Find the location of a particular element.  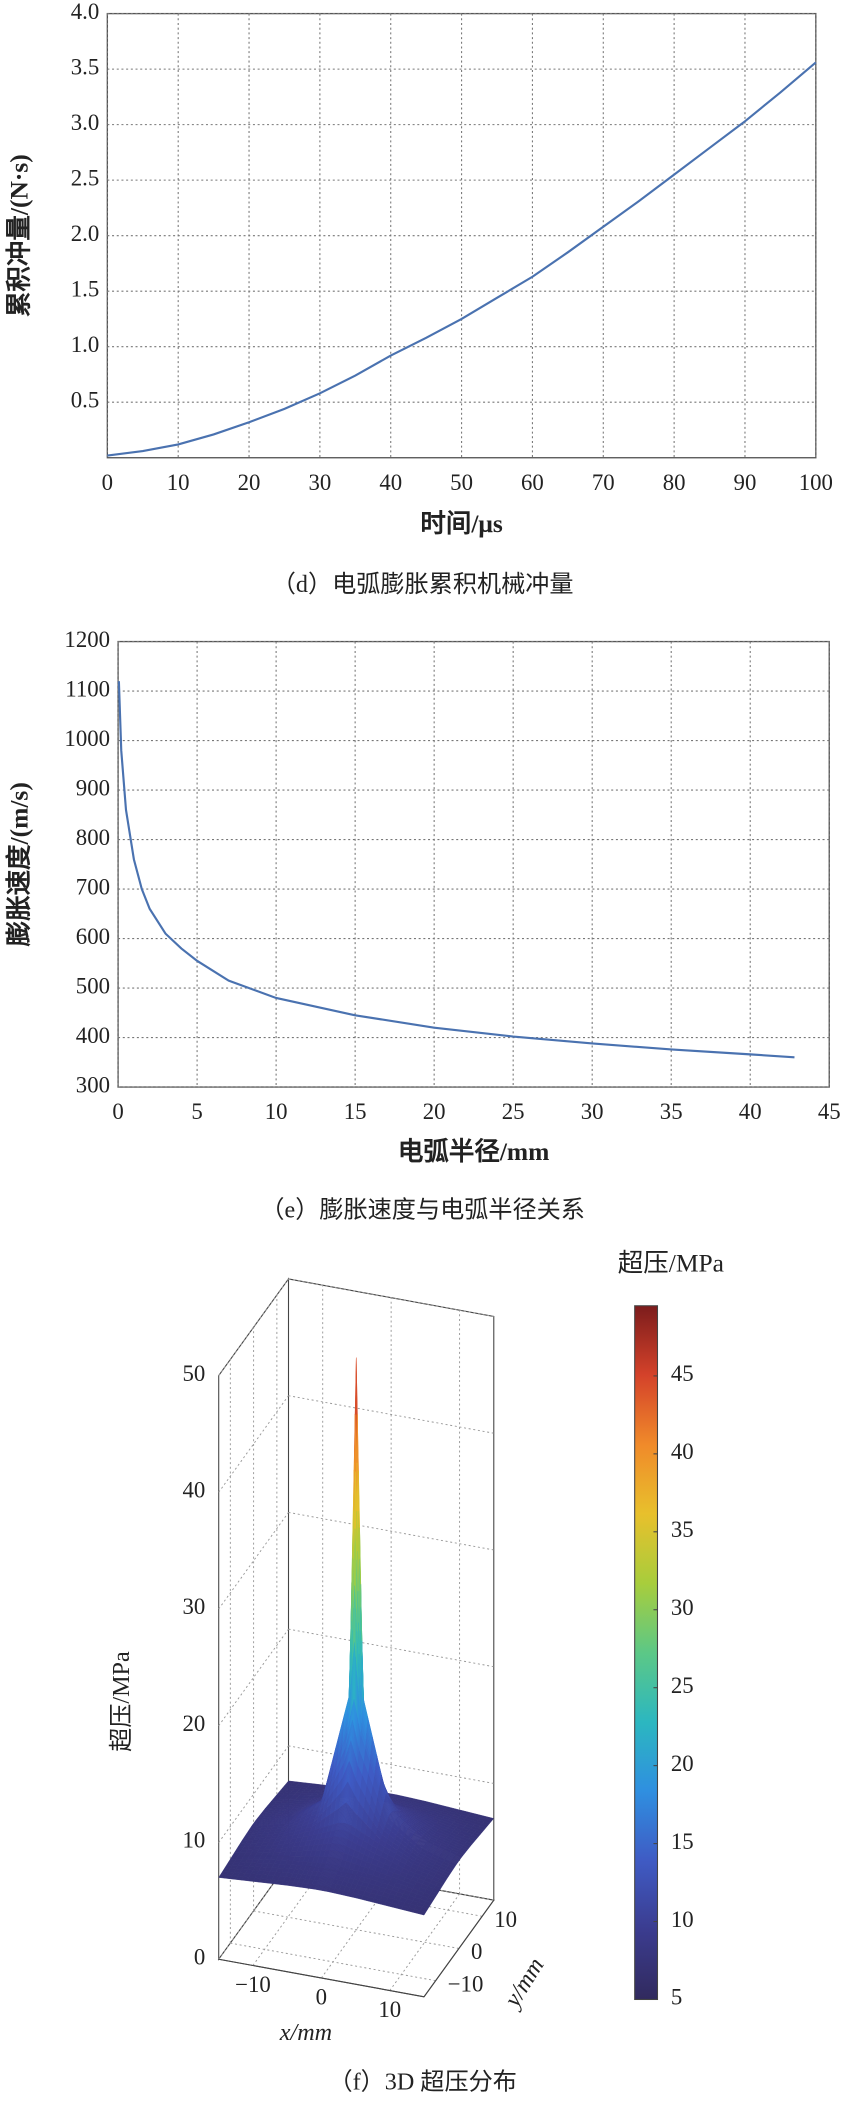

y-tick-label: 2.5 is located at coordinates (85, 177).